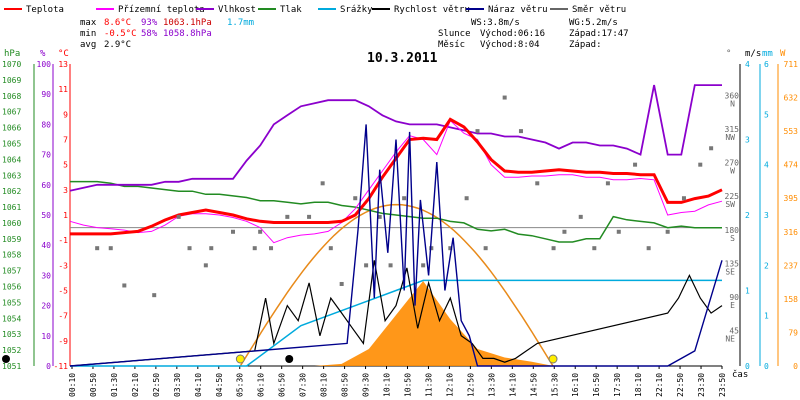 This screenshot has height=400, width=800. Describe the element at coordinates (11, 112) in the screenshot. I see `hpa-tick-label: 1067` at that location.